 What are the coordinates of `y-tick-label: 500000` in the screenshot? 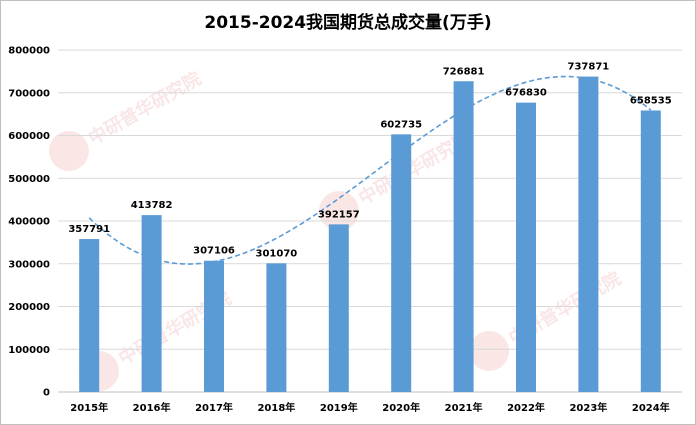 It's located at (29, 179).